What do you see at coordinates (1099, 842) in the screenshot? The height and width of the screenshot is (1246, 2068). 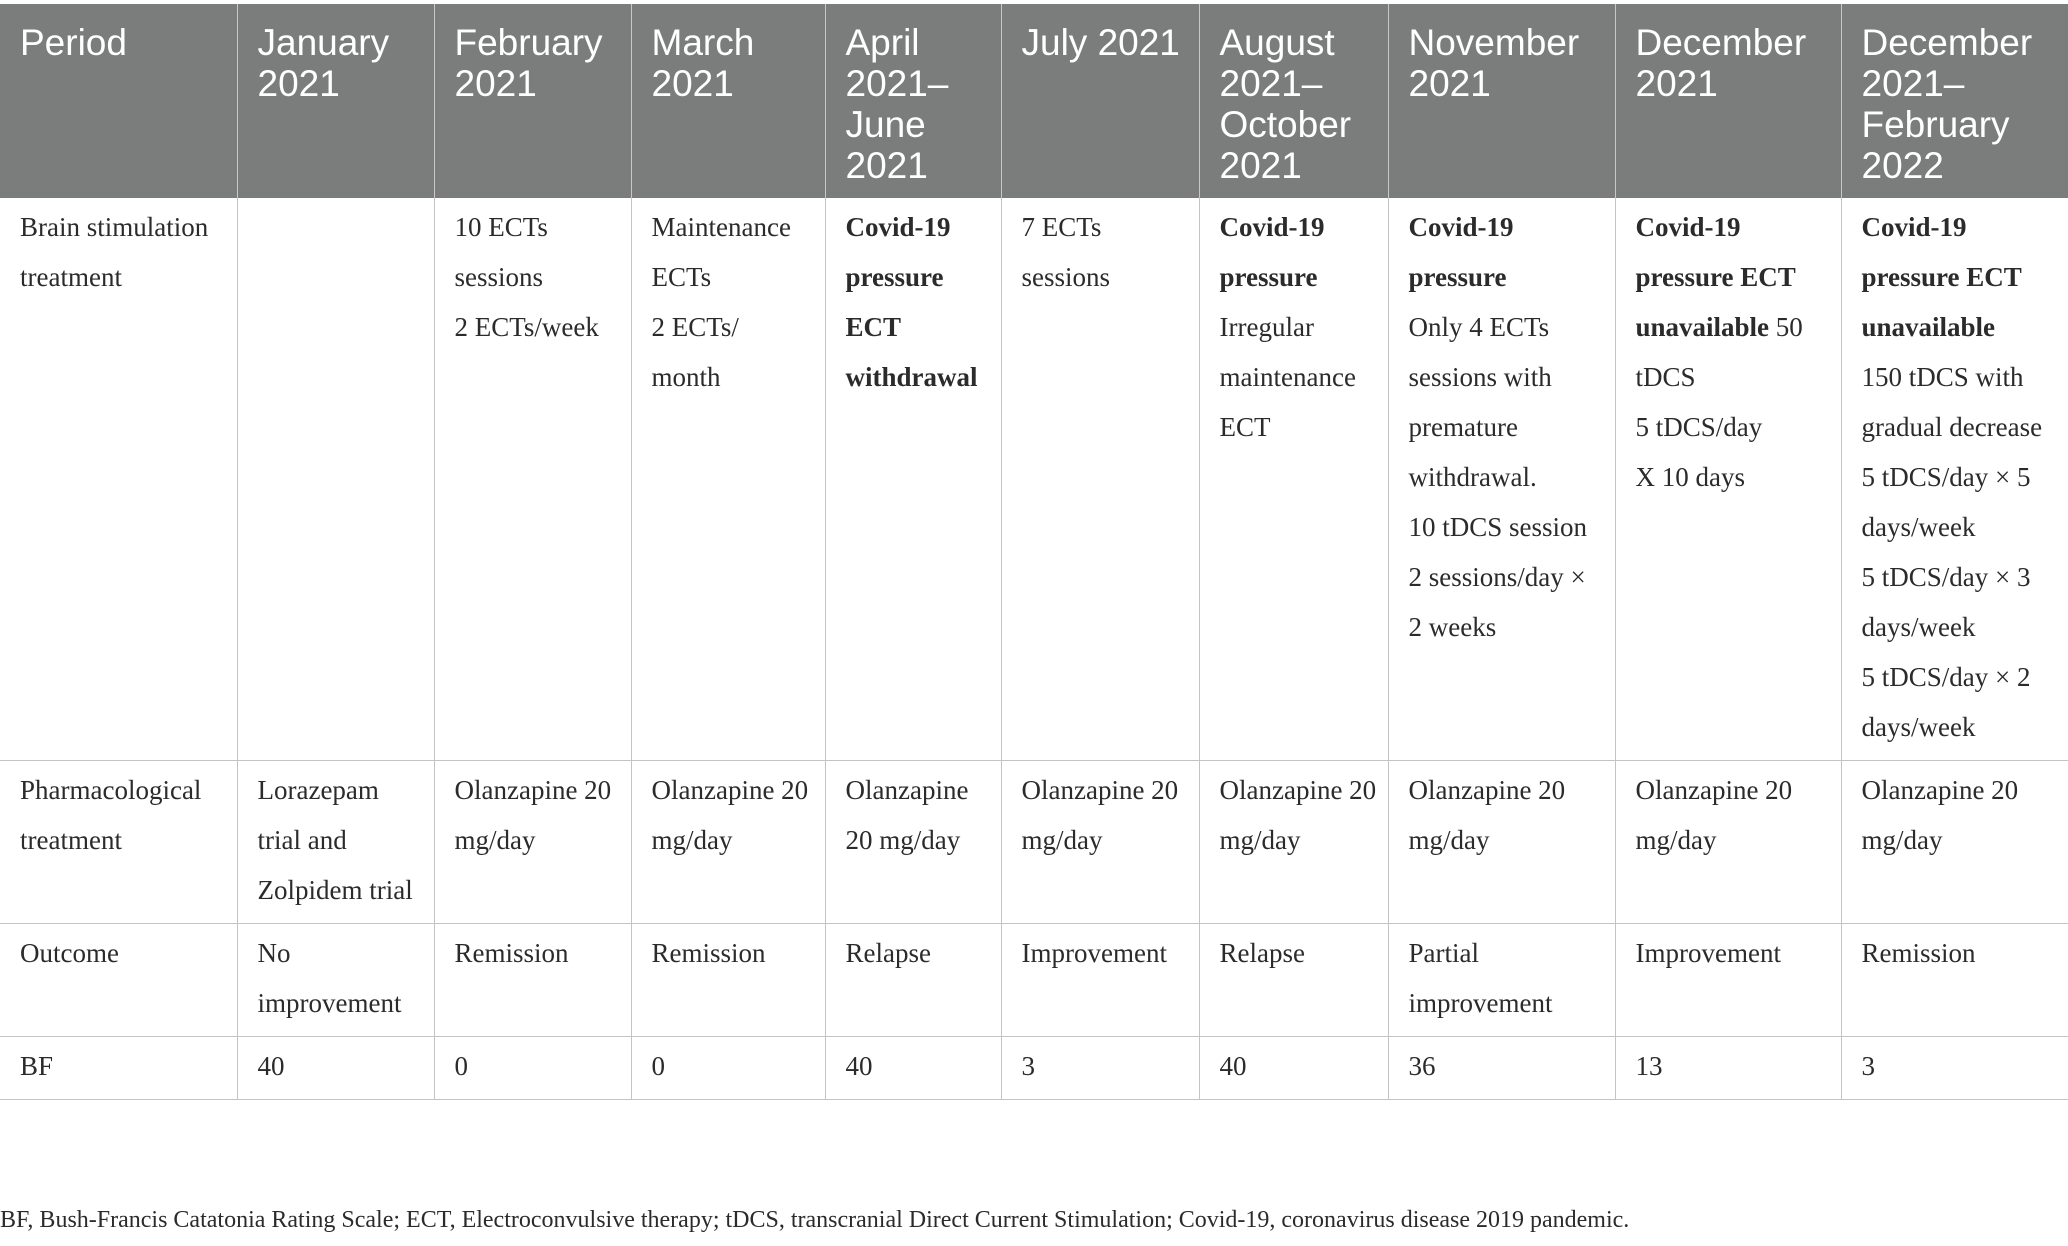 I see `cell-pharma-jul: Olanzapine 20 mg/day` at bounding box center [1099, 842].